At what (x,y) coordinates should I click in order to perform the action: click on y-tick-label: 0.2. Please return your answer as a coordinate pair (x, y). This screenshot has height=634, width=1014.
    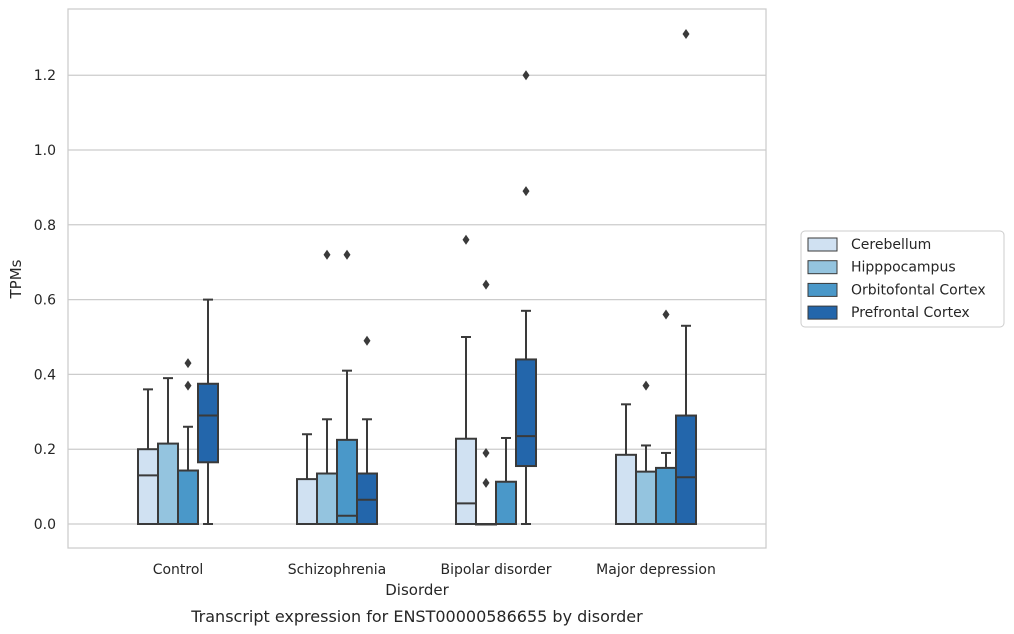
    Looking at the image, I should click on (45, 450).